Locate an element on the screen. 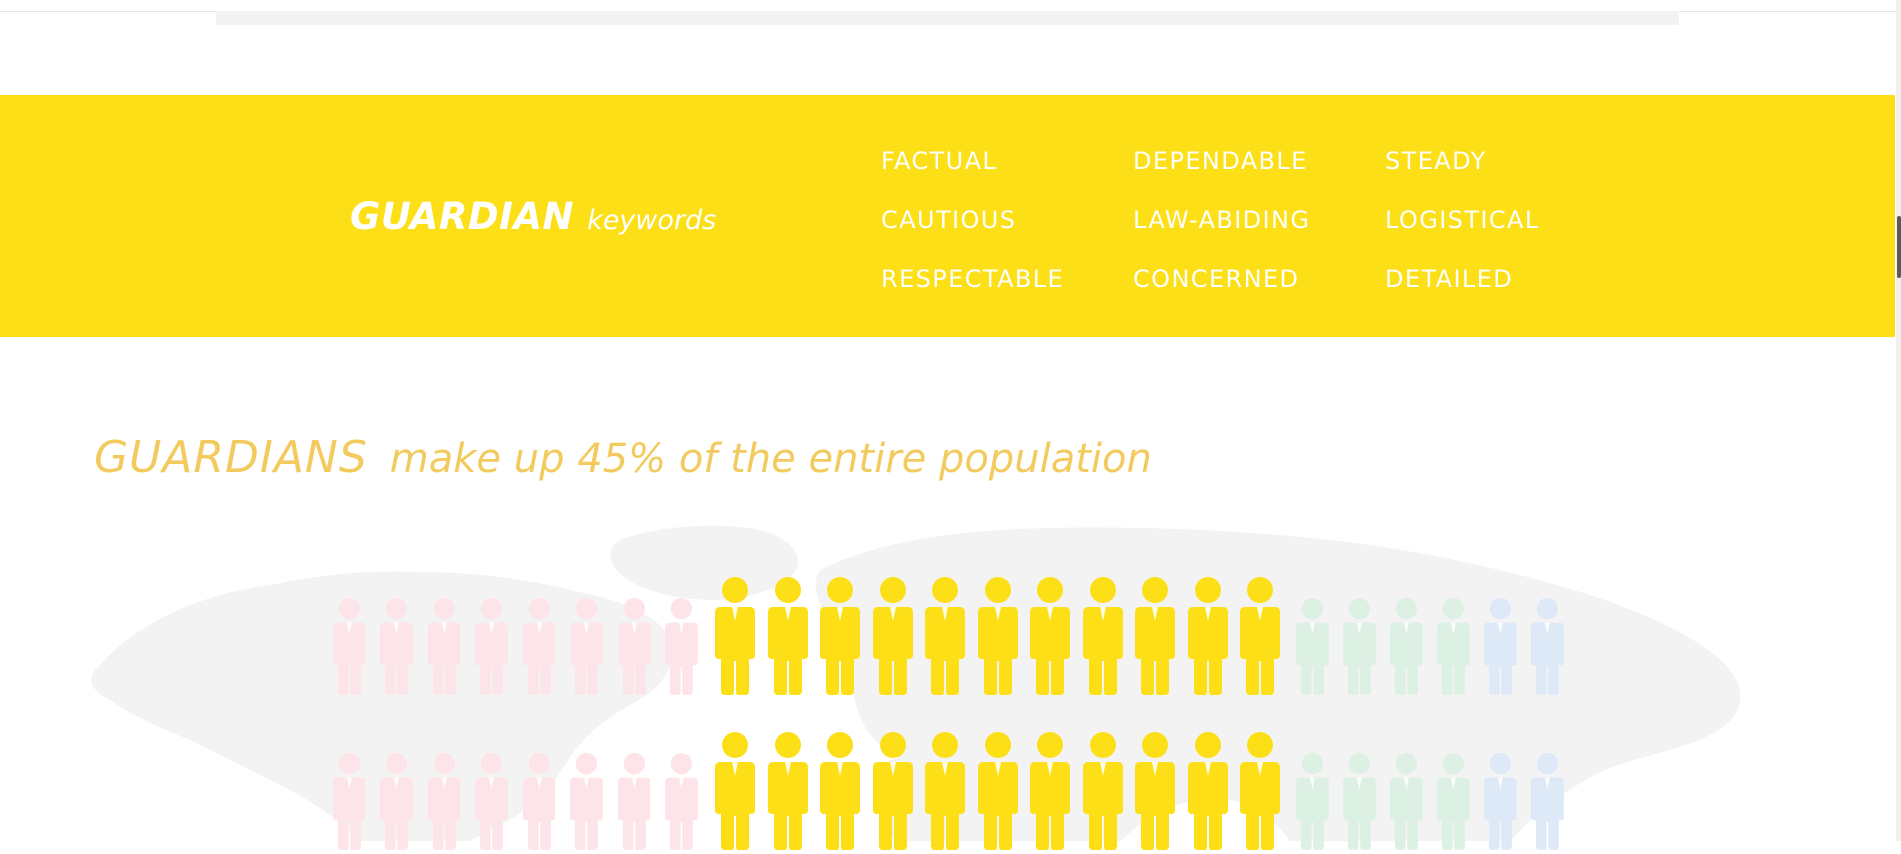 This screenshot has height=854, width=1901. population-text: make up 45% of the entire population is located at coordinates (770, 459).